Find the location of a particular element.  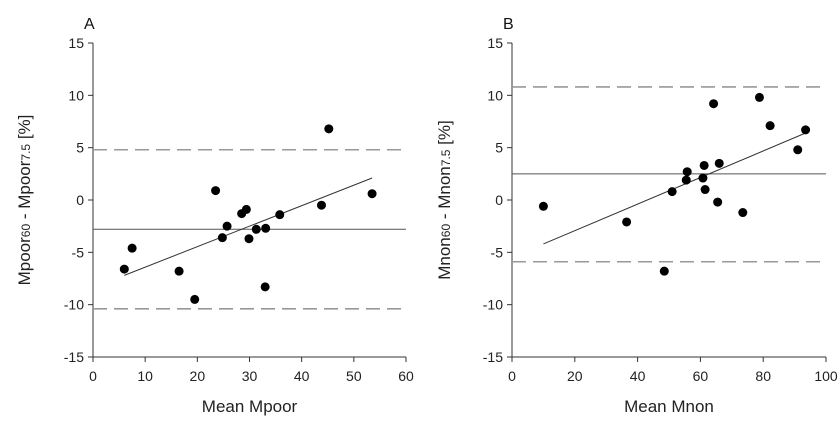

y-axis-label-text: Mnon is located at coordinates (444, 258).